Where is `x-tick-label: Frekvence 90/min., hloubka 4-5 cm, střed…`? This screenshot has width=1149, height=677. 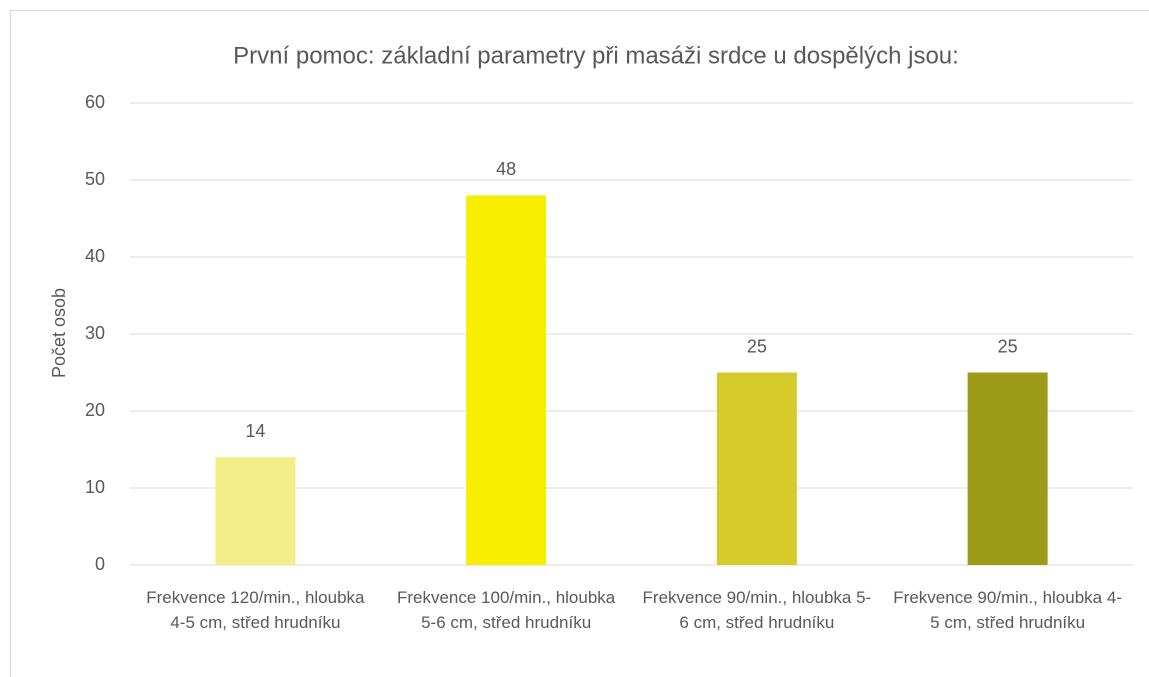
x-tick-label: Frekvence 90/min., hloubka 4-5 cm, střed… is located at coordinates (1007, 610).